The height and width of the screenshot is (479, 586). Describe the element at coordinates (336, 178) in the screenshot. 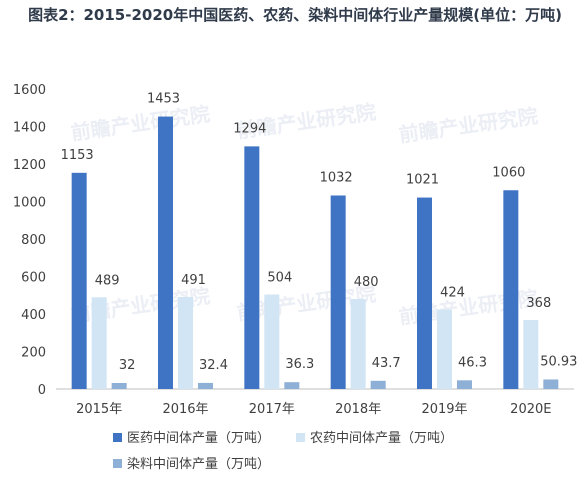

I see `bar-value-label: 1032` at that location.